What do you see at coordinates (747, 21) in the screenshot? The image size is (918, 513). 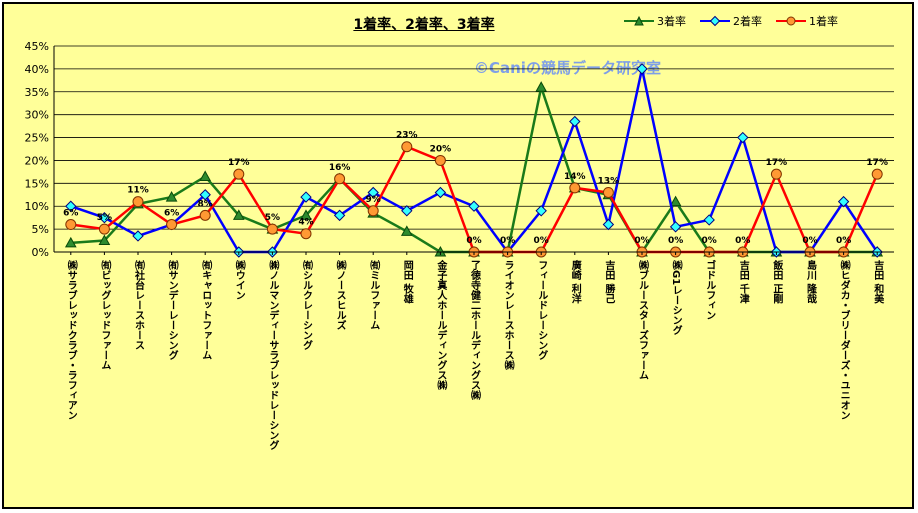 I see `legend-label: 2着率` at bounding box center [747, 21].